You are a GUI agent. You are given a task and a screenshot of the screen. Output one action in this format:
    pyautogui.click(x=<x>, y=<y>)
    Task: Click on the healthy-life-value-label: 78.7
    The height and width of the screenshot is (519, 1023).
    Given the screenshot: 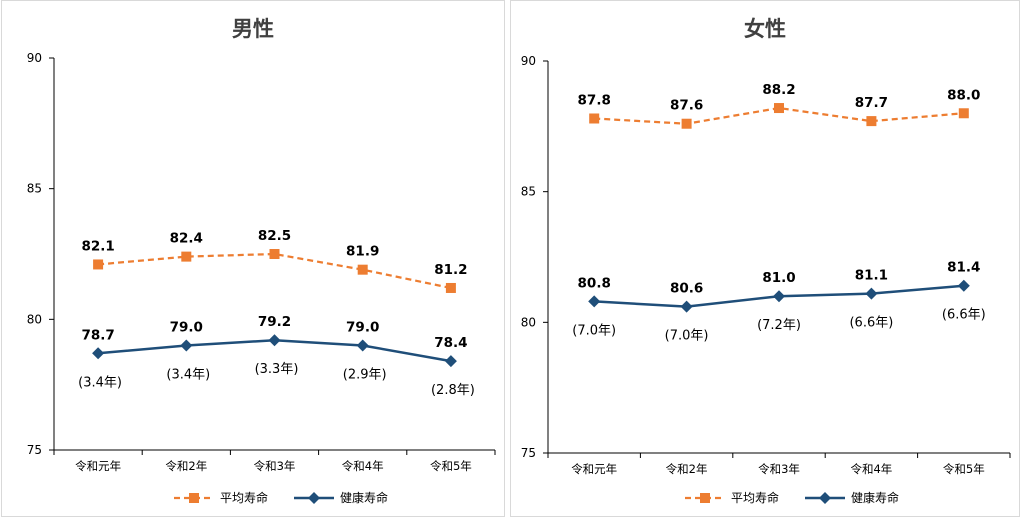 What is the action you would take?
    pyautogui.click(x=97, y=335)
    